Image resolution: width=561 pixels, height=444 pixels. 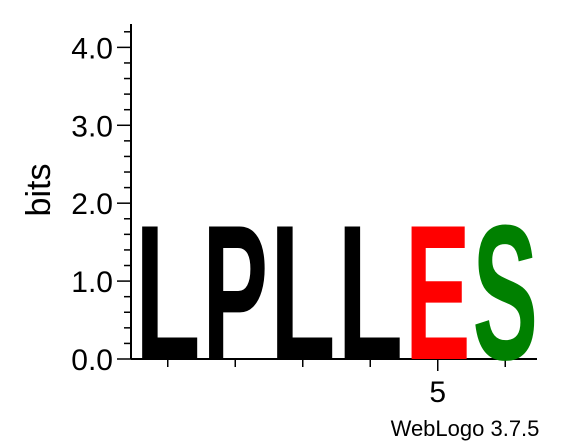 I want to click on y-tick-label: 1.0, so click(x=92, y=282).